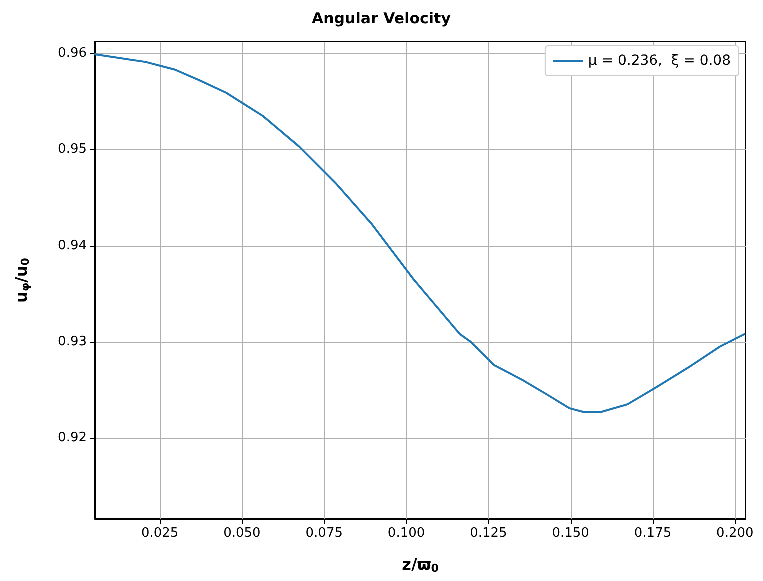  What do you see at coordinates (653, 533) in the screenshot?
I see `x-tick-label: 0.175` at bounding box center [653, 533].